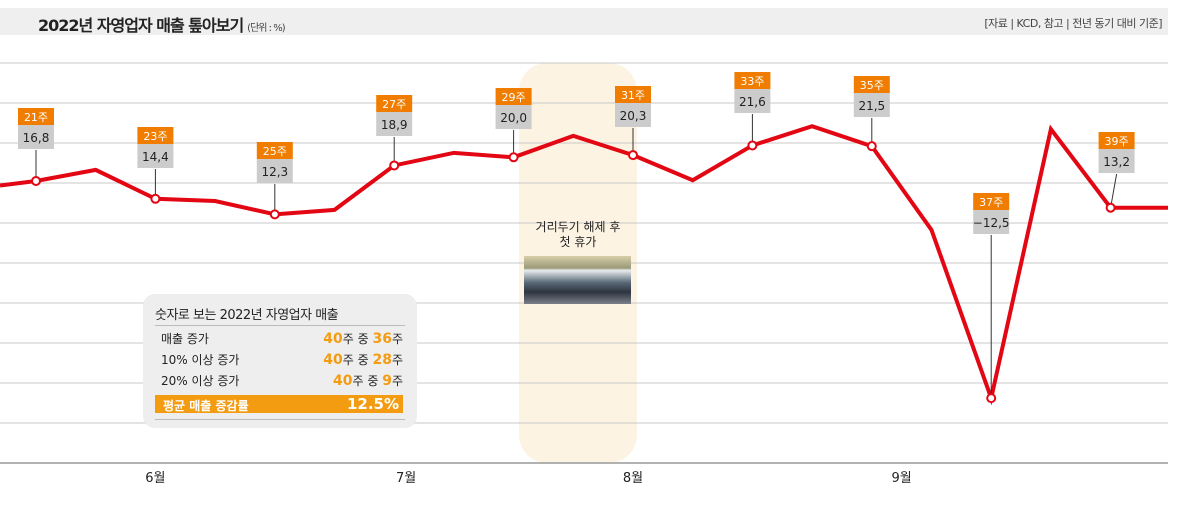  I want to click on value-label: 21,6, so click(752, 102).